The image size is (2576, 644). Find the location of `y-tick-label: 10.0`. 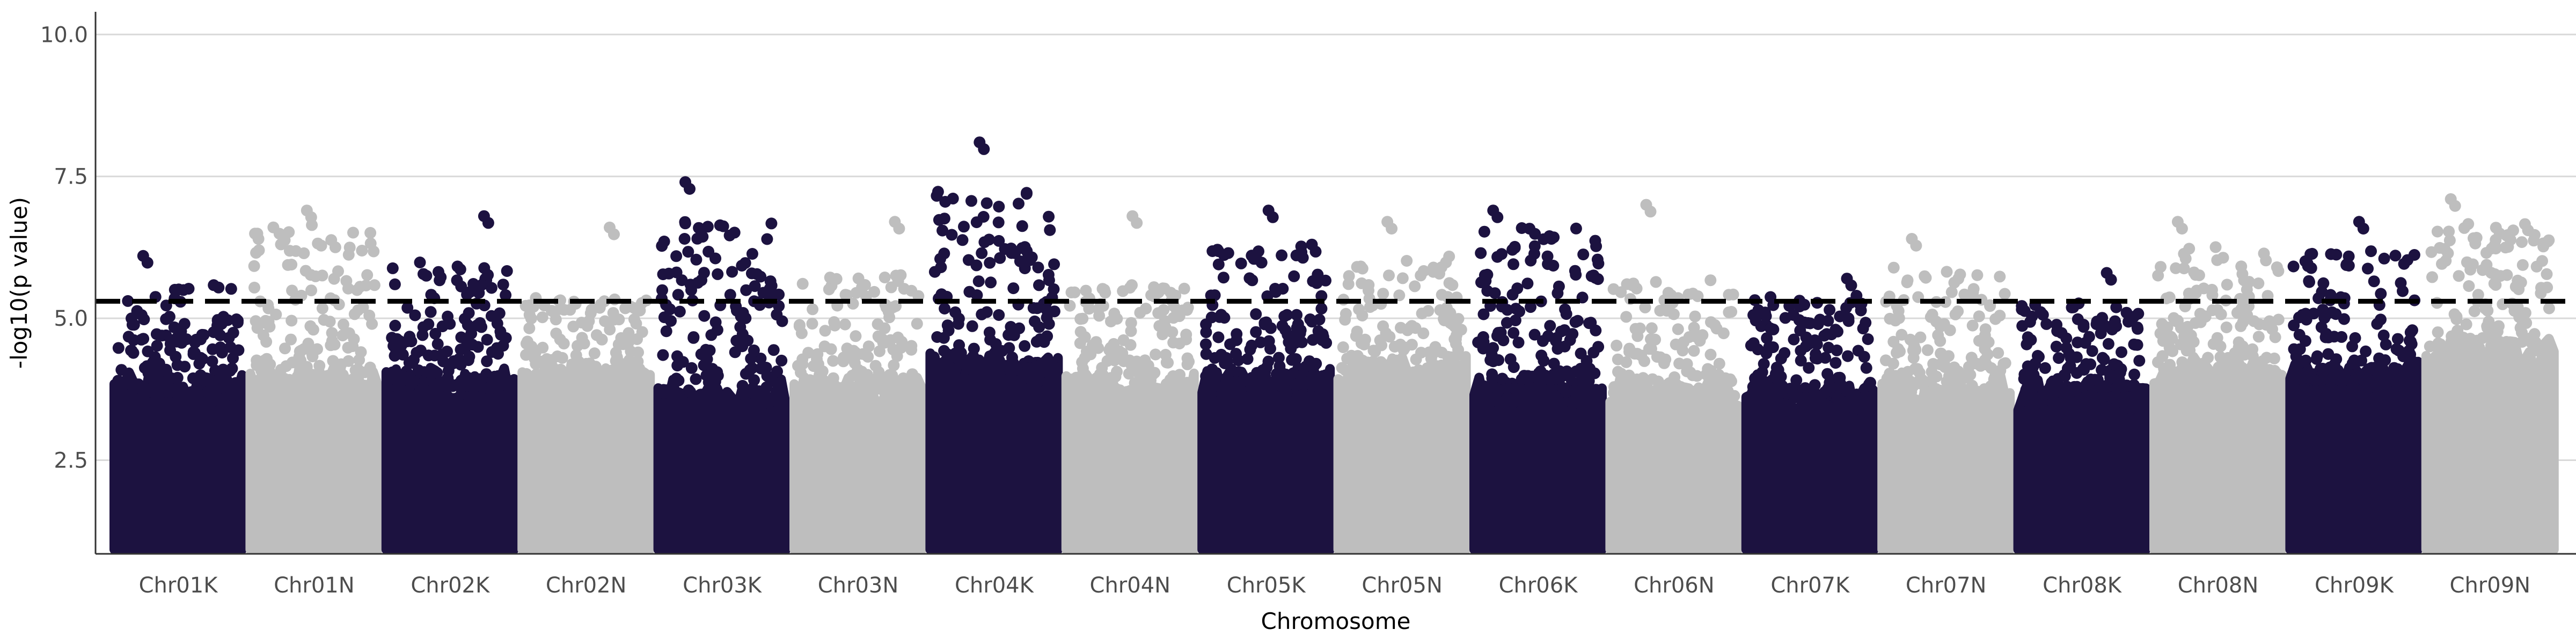

y-tick-label: 10.0 is located at coordinates (64, 35).